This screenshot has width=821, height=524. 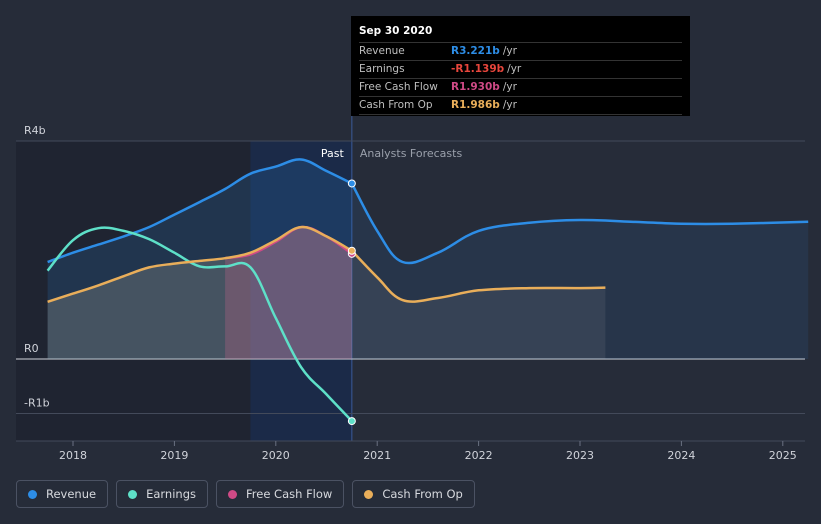 What do you see at coordinates (32, 494) in the screenshot?
I see `revenue-dot-icon` at bounding box center [32, 494].